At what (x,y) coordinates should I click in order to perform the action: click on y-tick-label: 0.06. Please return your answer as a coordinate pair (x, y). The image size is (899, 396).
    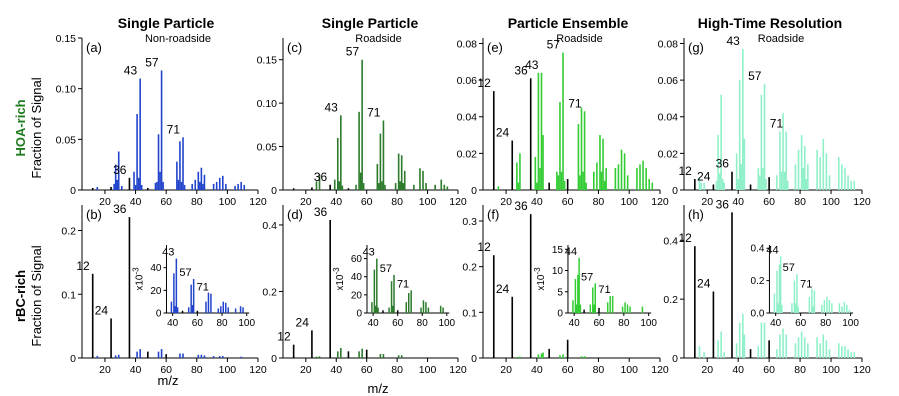
    Looking at the image, I should click on (668, 81).